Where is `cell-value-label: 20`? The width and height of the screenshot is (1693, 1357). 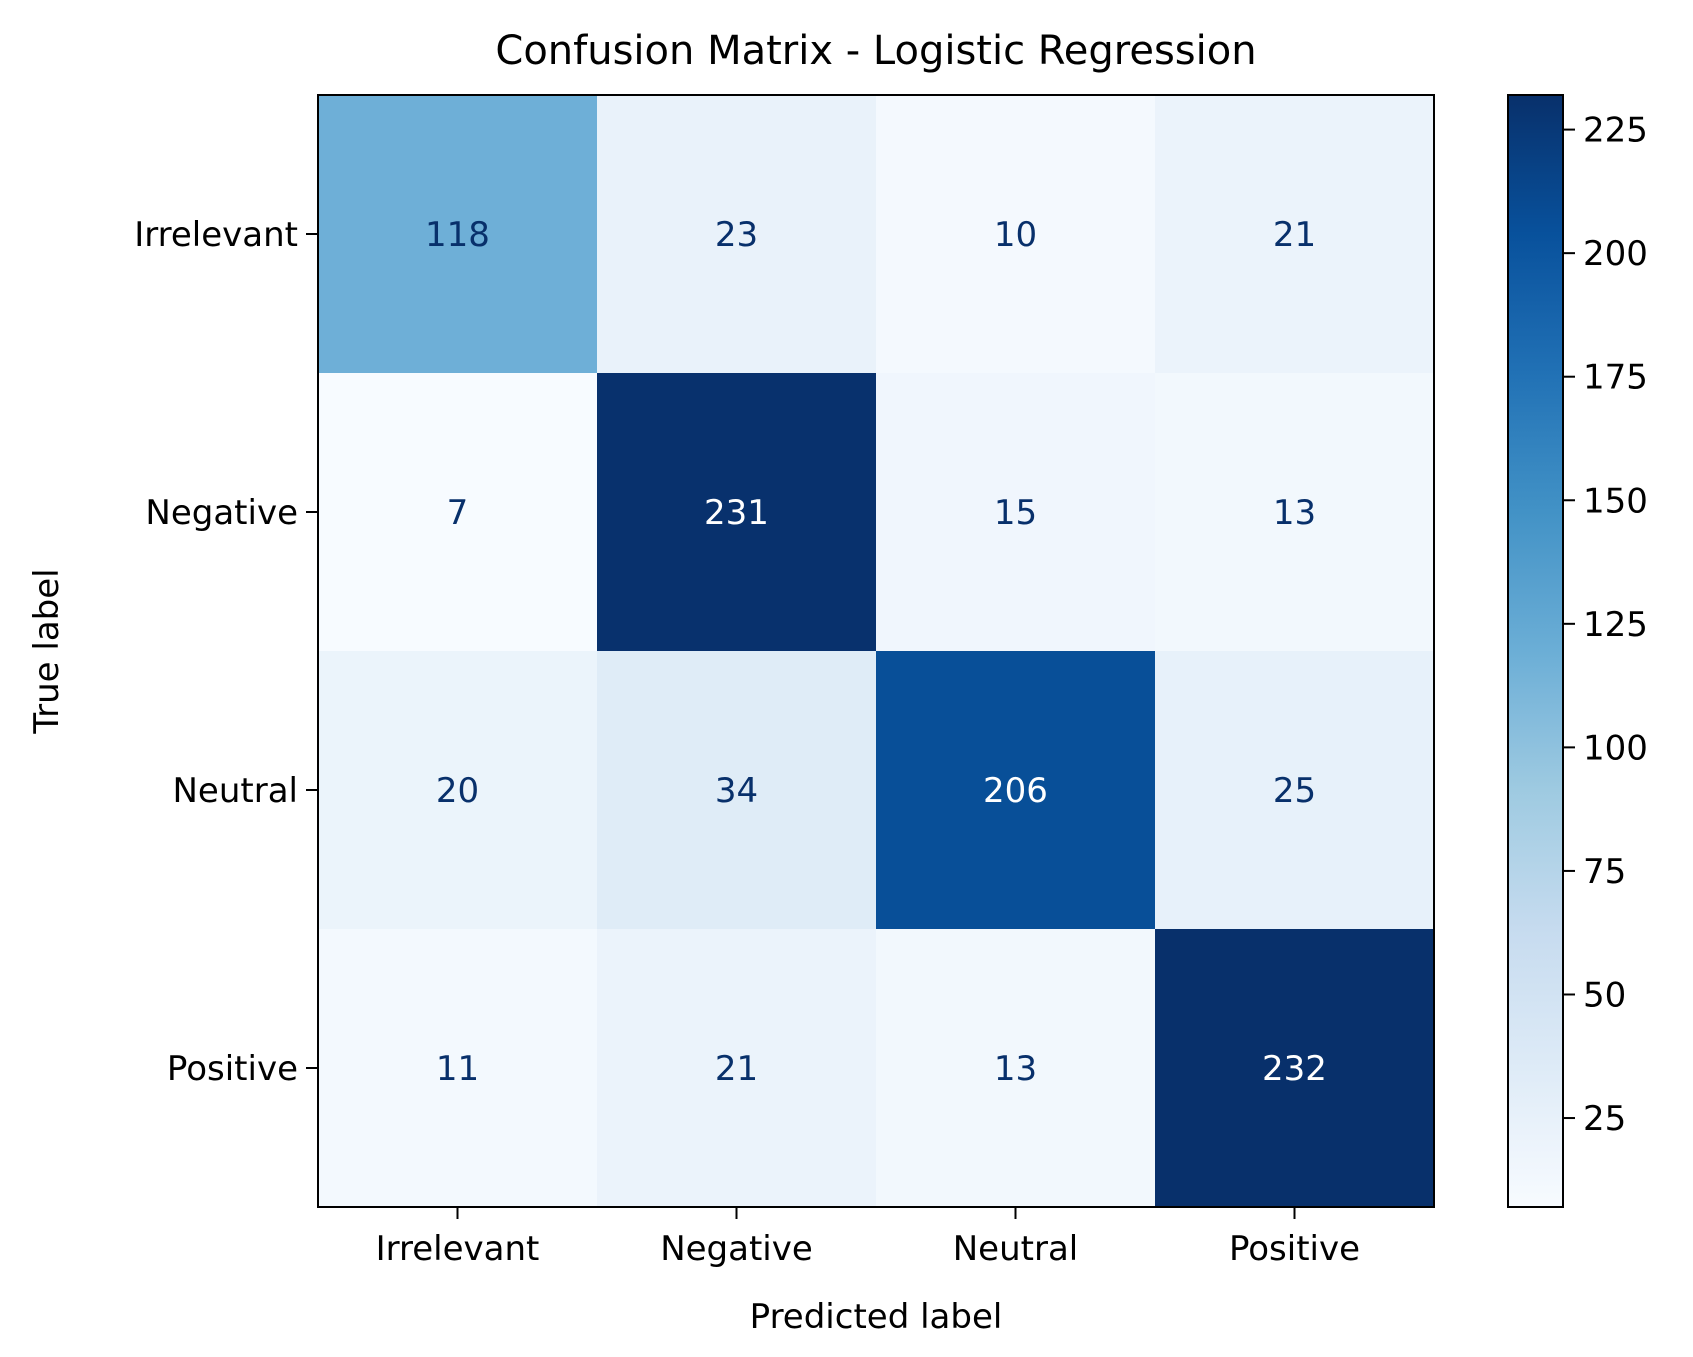 cell-value-label: 20 is located at coordinates (457, 791).